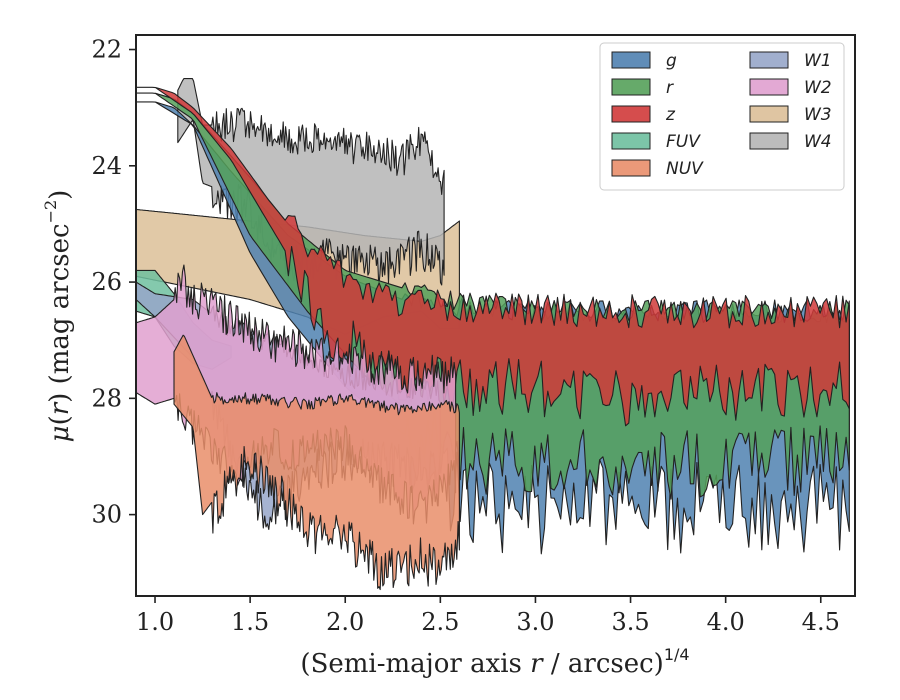 The width and height of the screenshot is (900, 700). I want to click on legend-swatch-w1, so click(769, 60).